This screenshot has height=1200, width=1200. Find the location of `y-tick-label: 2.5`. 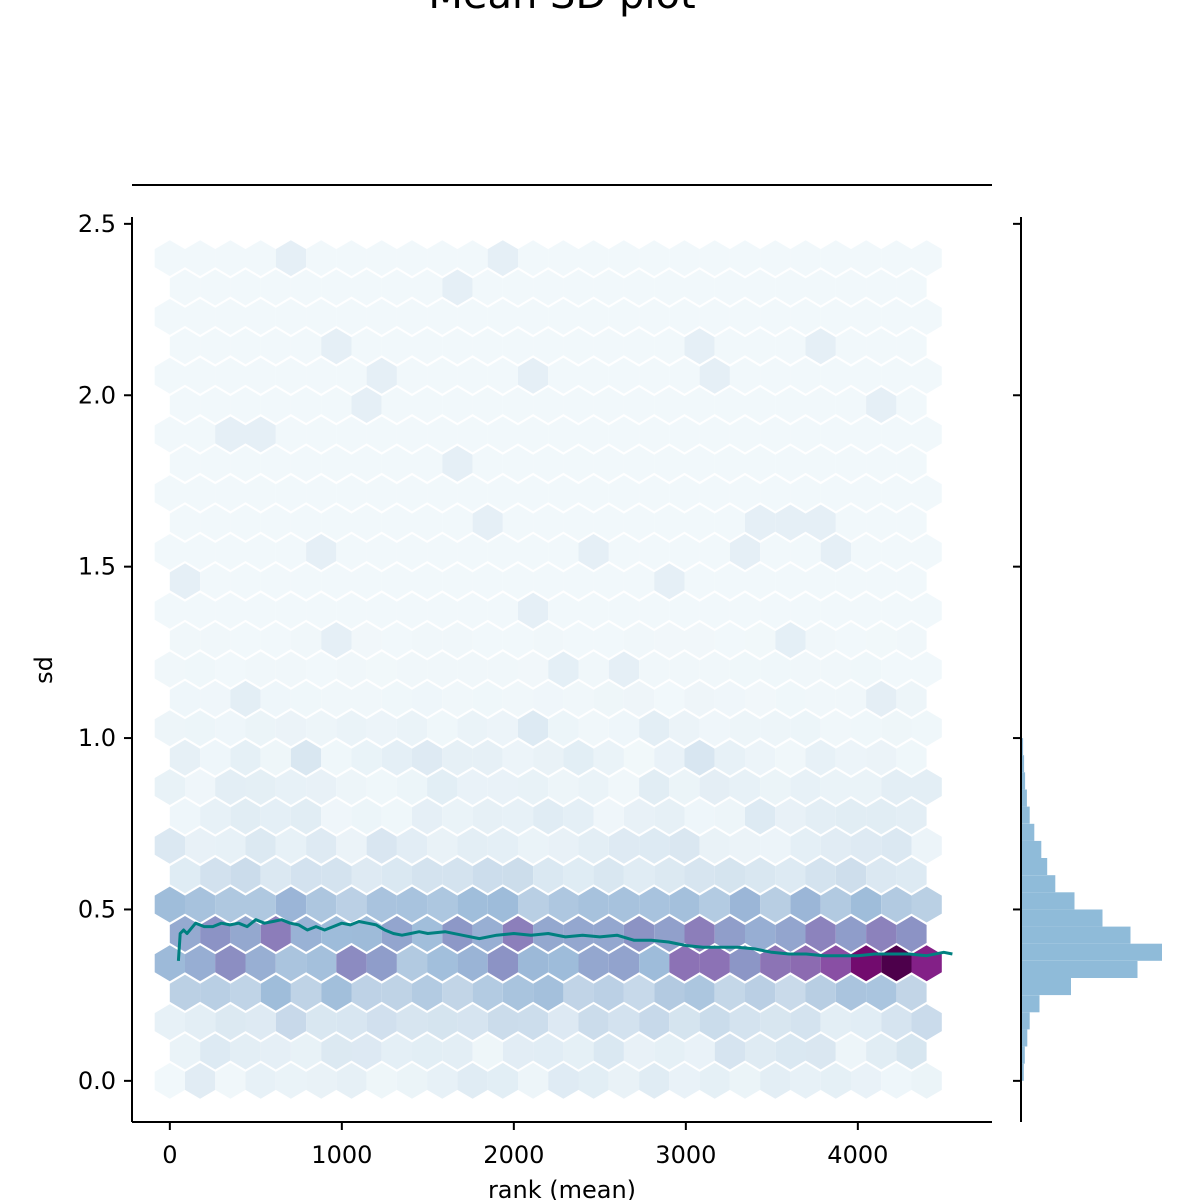

y-tick-label: 2.5 is located at coordinates (97, 224).